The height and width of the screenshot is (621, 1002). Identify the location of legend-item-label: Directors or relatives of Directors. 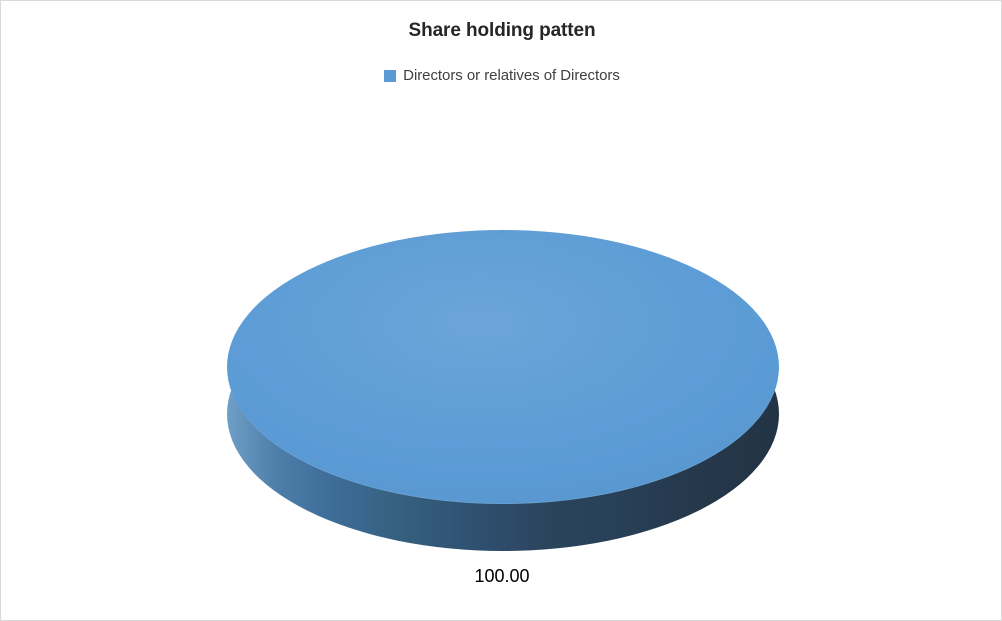
(511, 75).